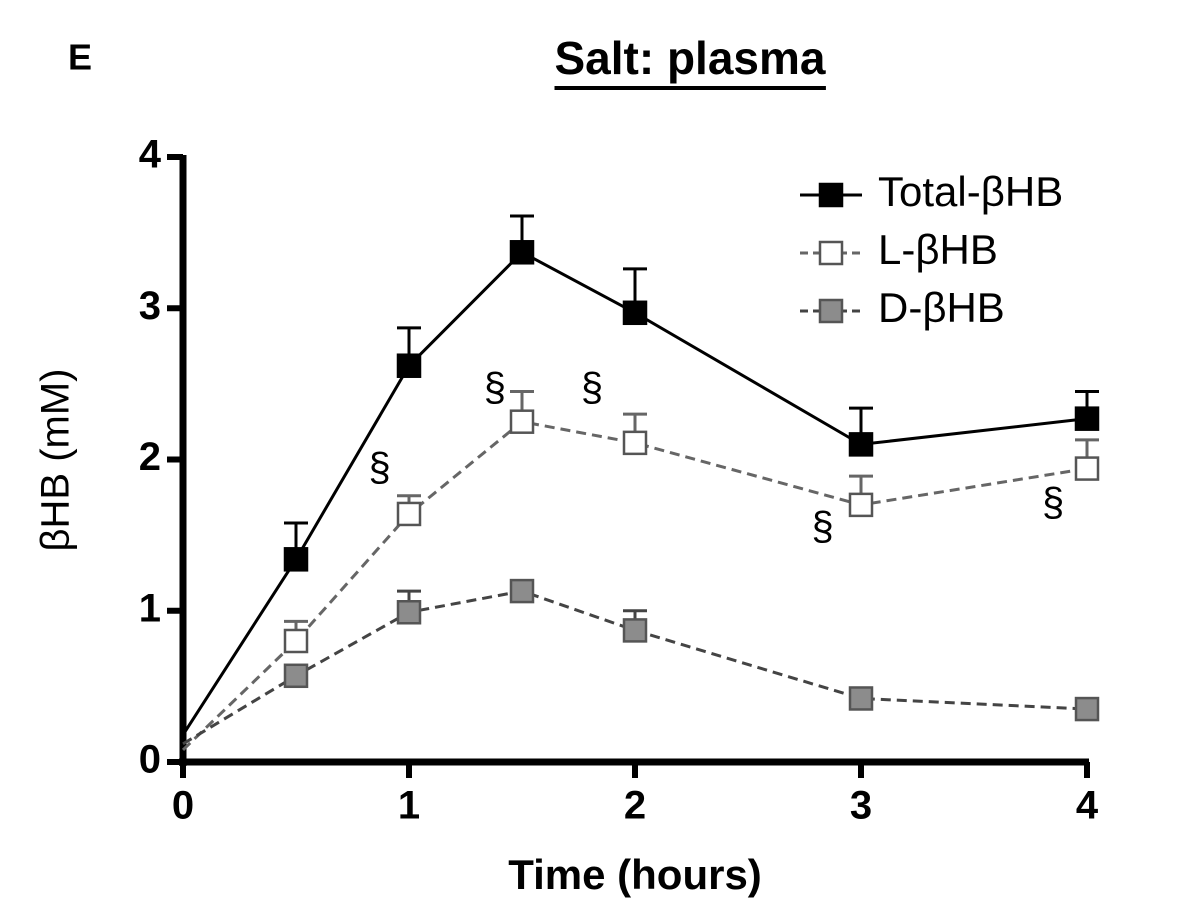 The width and height of the screenshot is (1200, 920). Describe the element at coordinates (1087, 806) in the screenshot. I see `x-tick-label: 4` at that location.